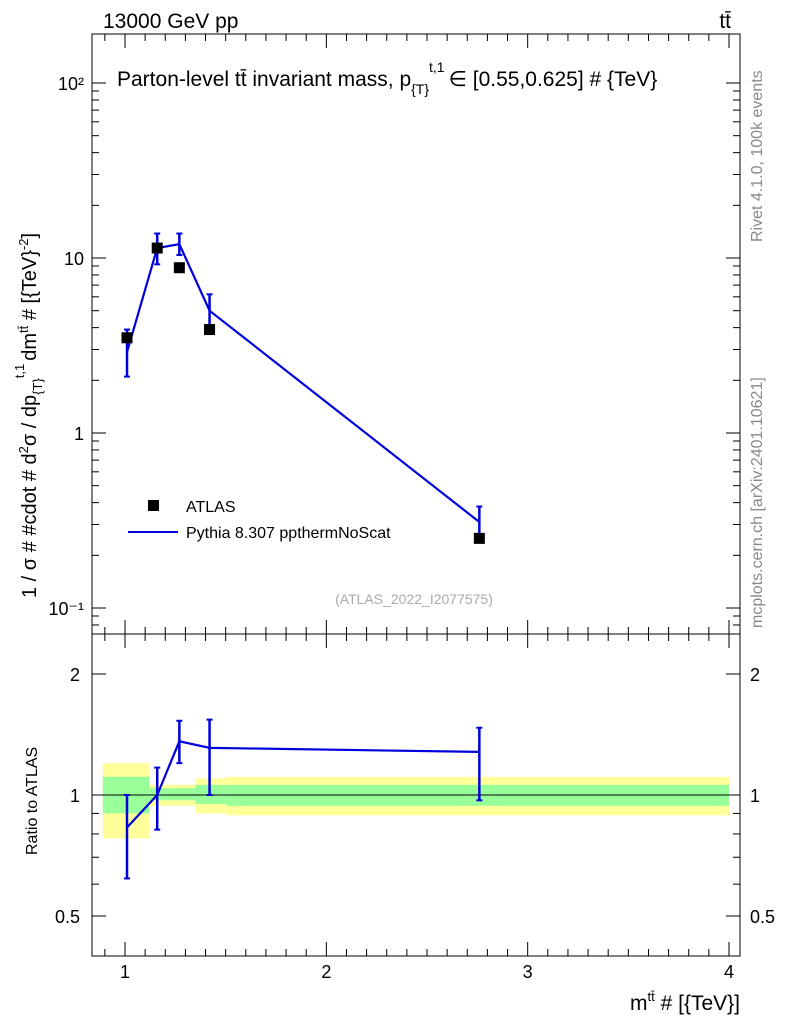 The image size is (786, 1024). Describe the element at coordinates (170, 21) in the screenshot. I see `energy-label: 13000 GeV pp` at that location.